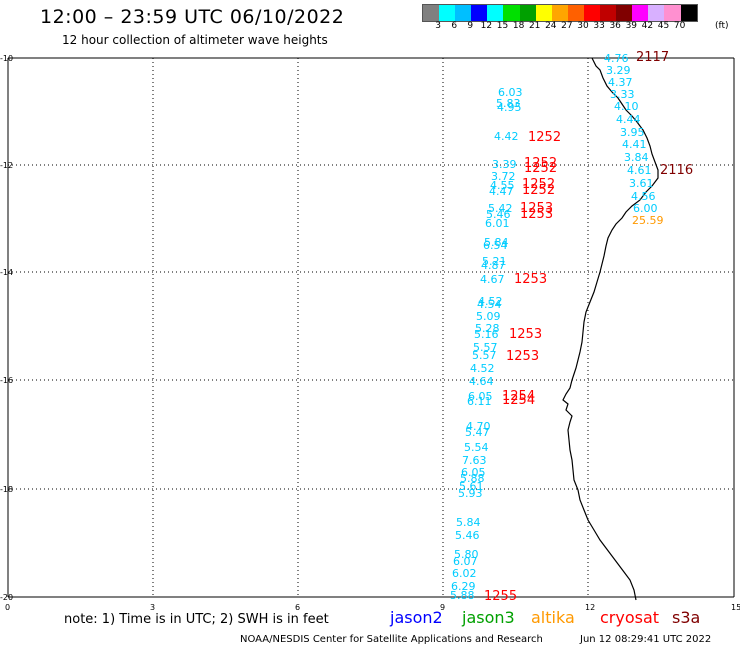 This screenshot has height=650, width=740. I want to click on wave-height-label: 3.33, so click(622, 94).